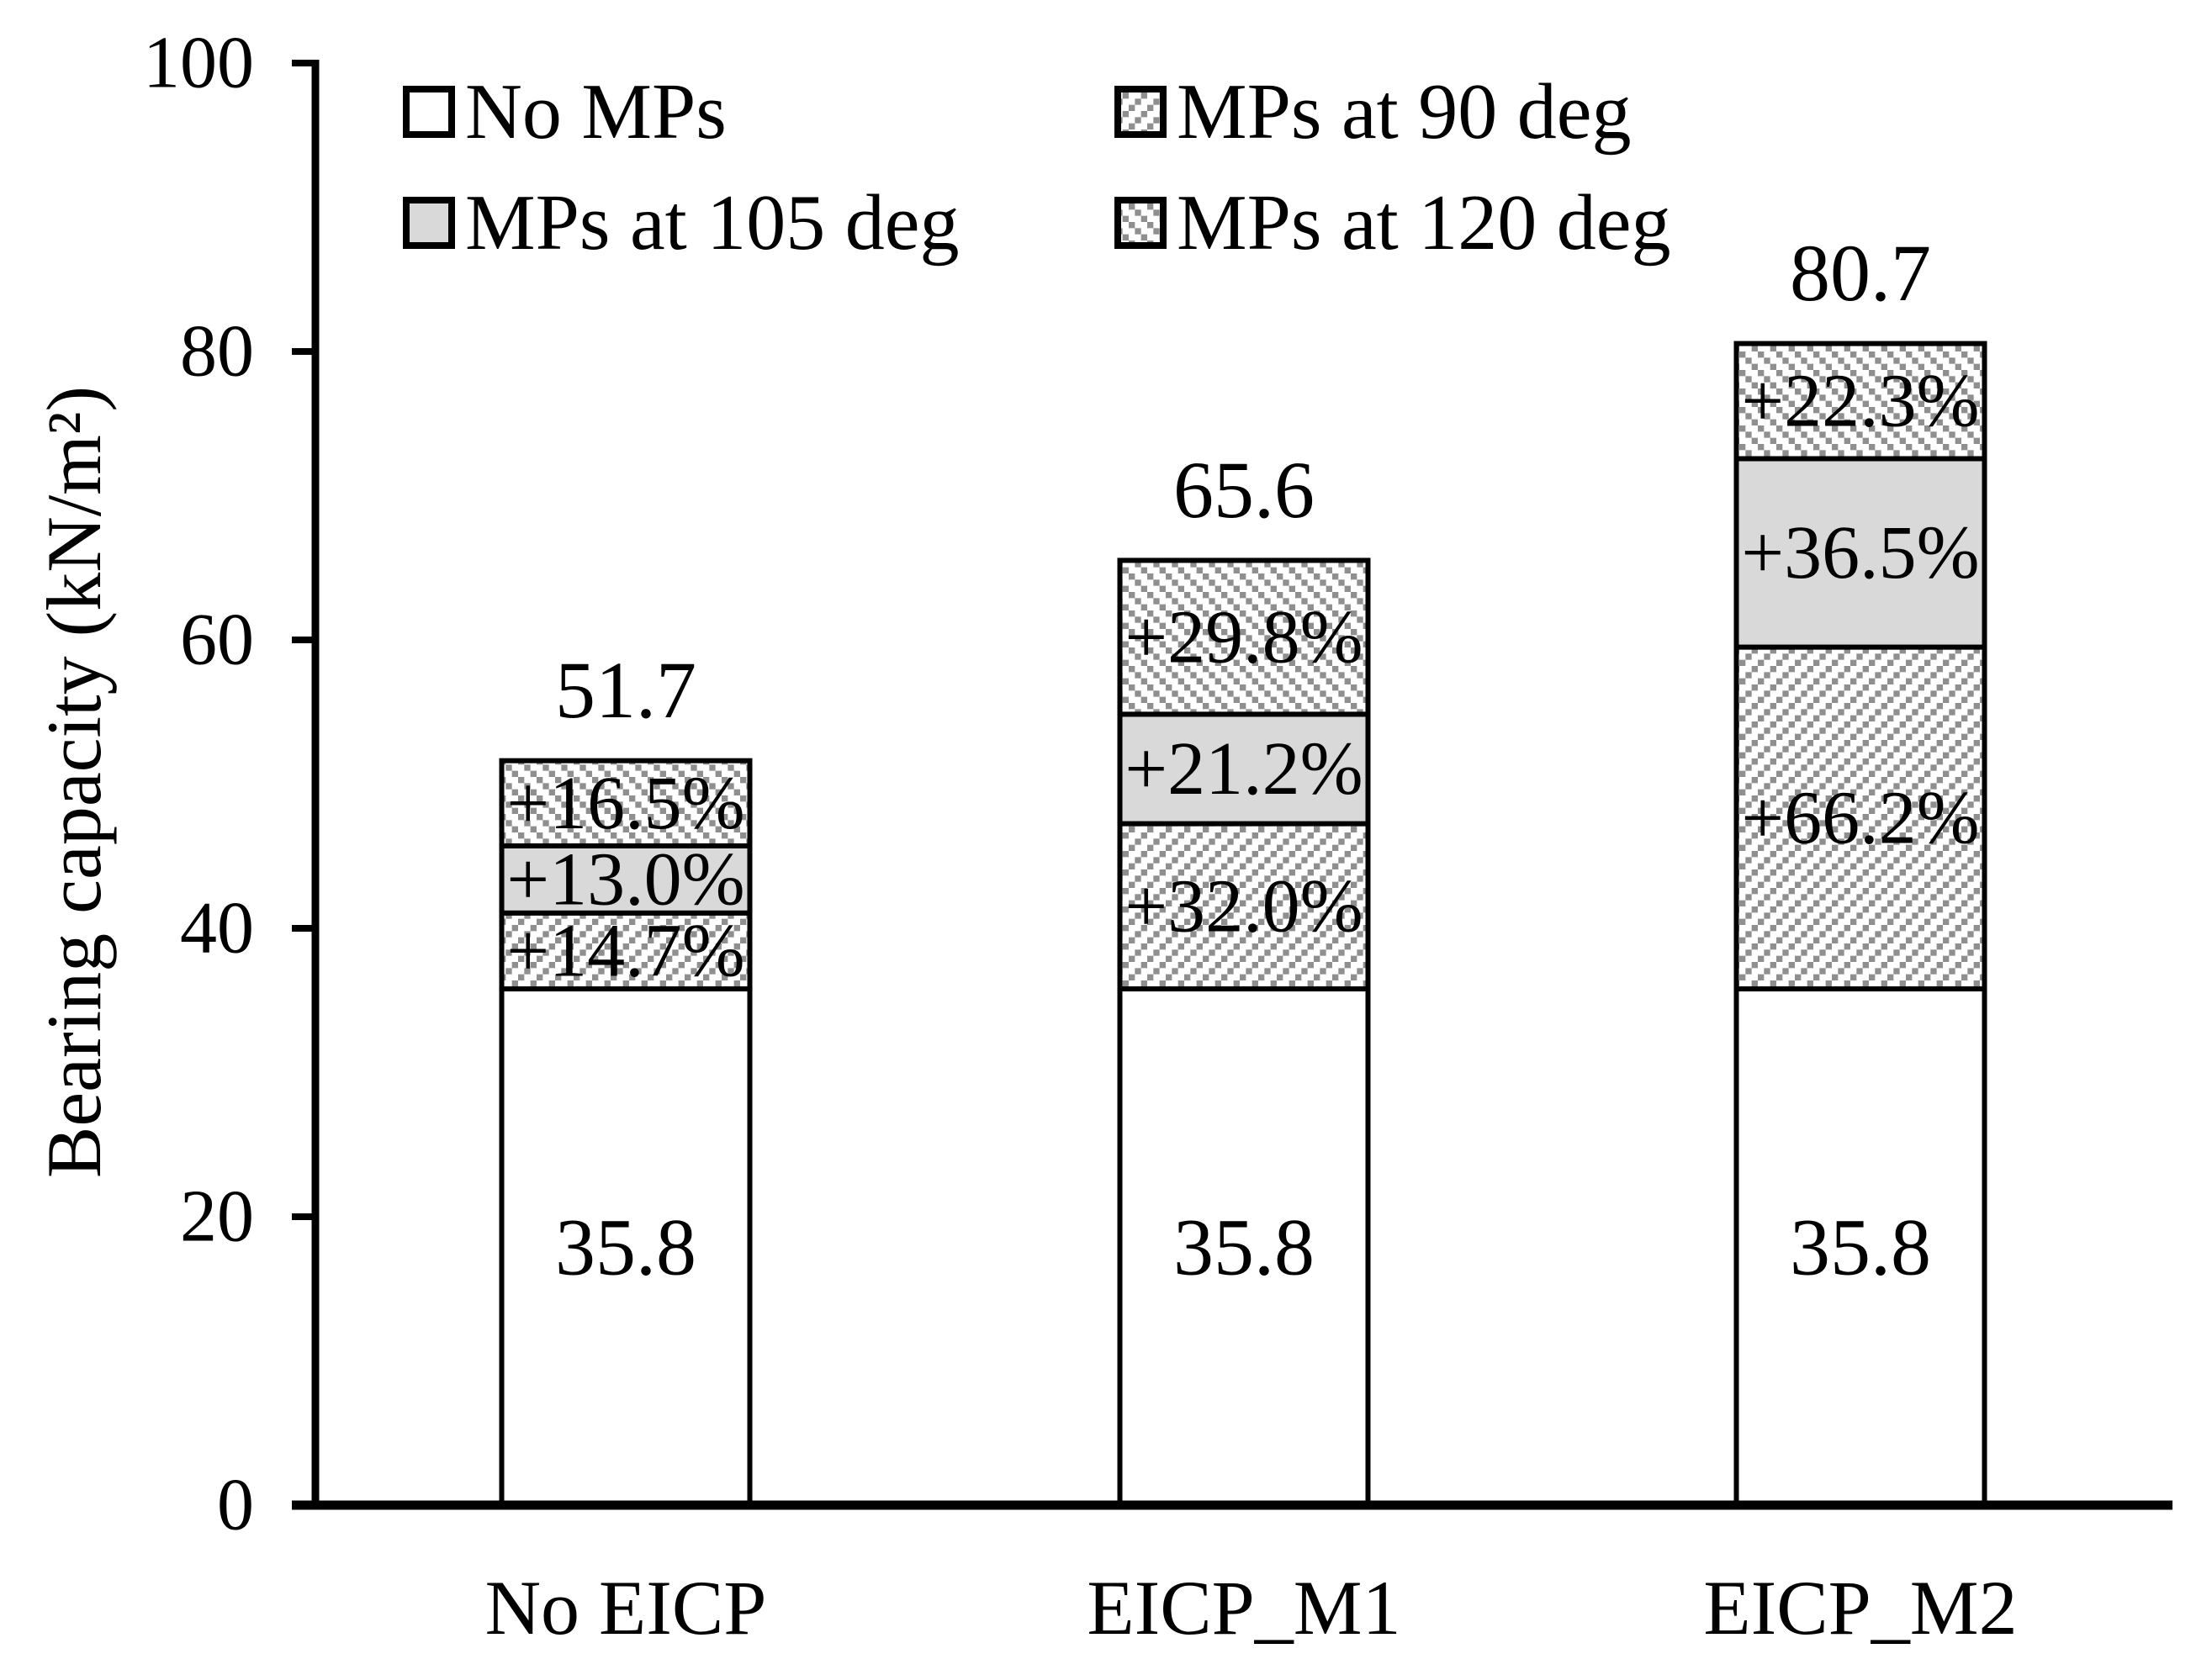 The image size is (2212, 1675). Describe the element at coordinates (198, 63) in the screenshot. I see `y-tick-label-100: 100` at that location.